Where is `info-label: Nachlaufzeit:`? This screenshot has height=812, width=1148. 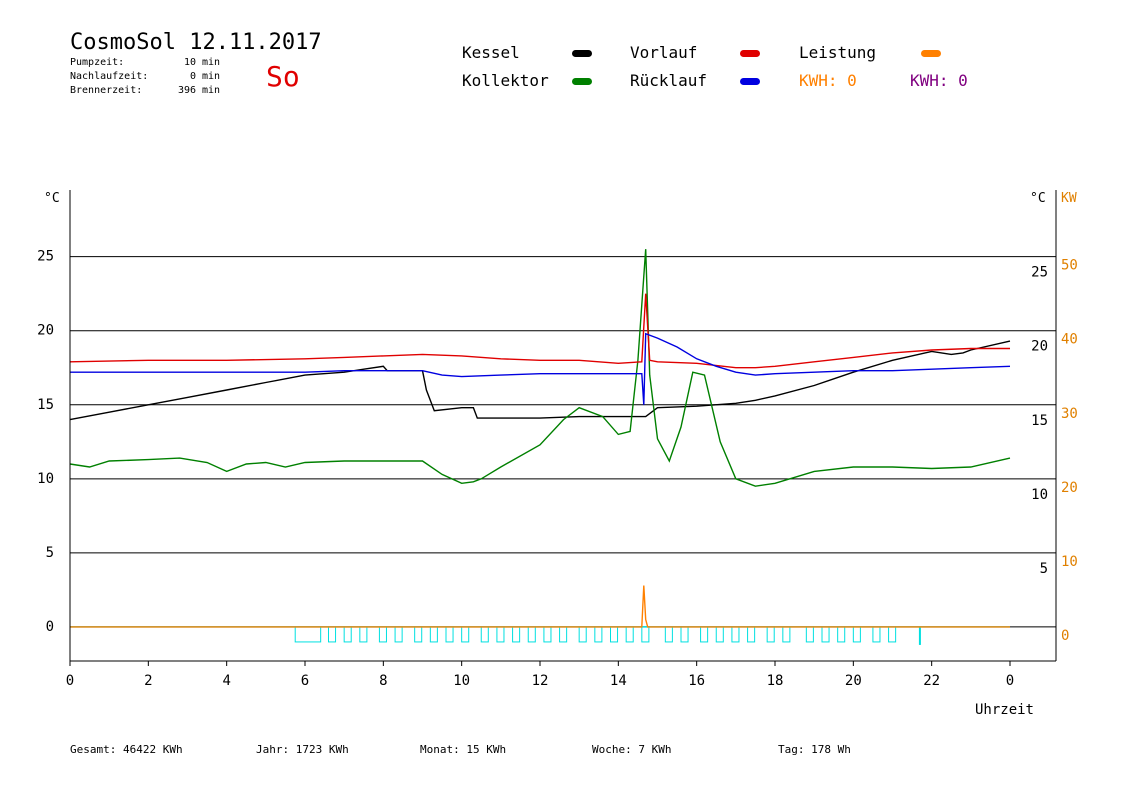
info-label: Nachlaufzeit: is located at coordinates (109, 76).